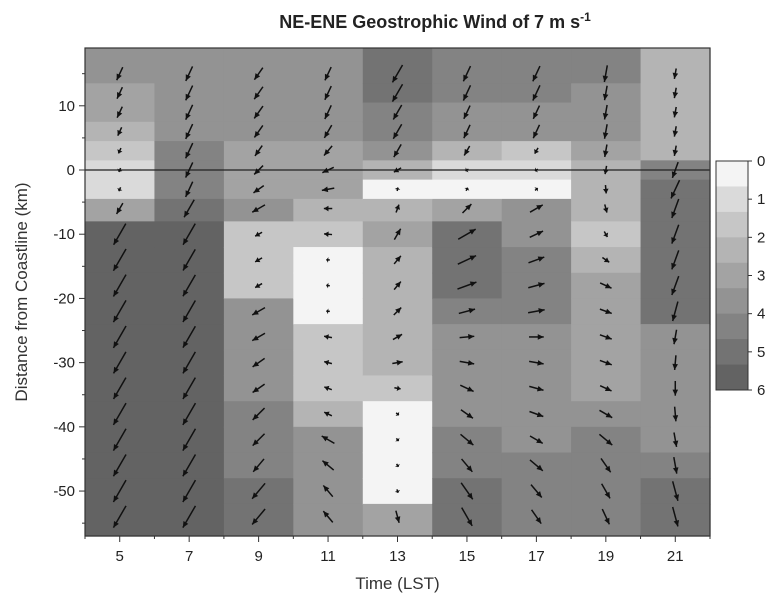 The height and width of the screenshot is (602, 780). I want to click on chart-title-superscript: -1, so click(585, 17).